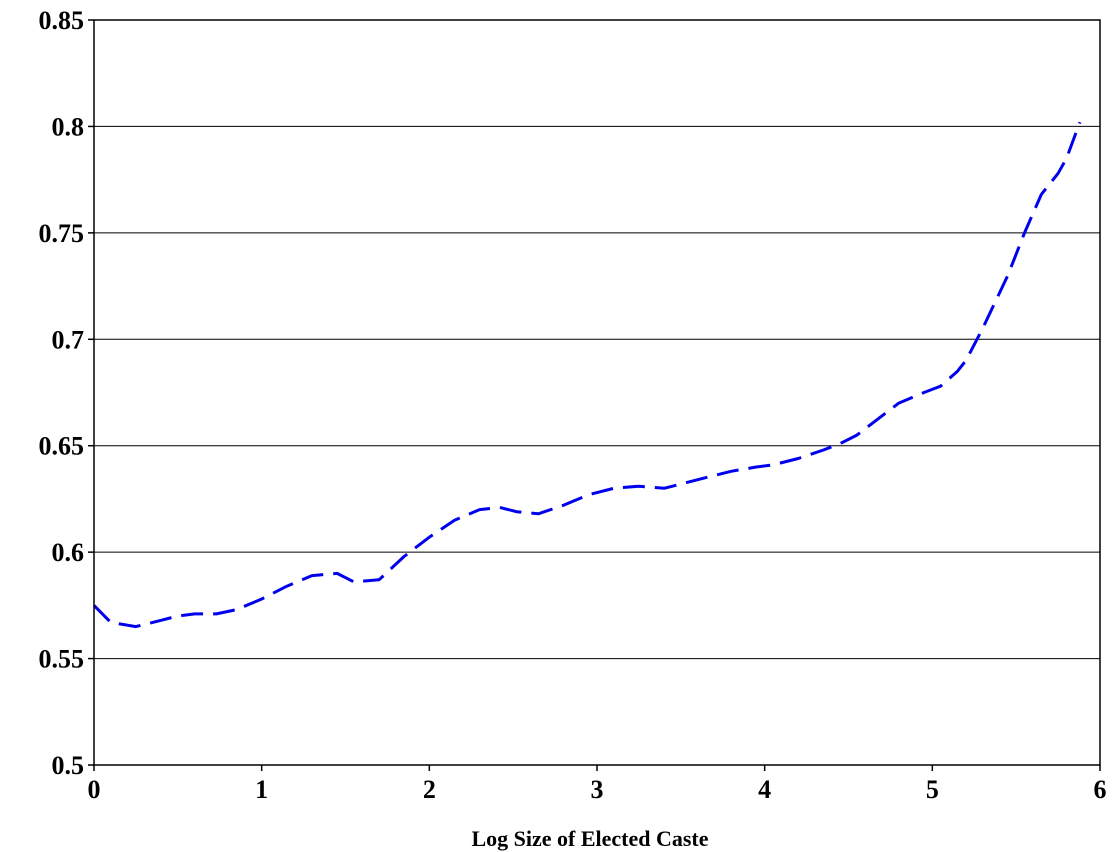 This screenshot has width=1118, height=852. Describe the element at coordinates (932, 789) in the screenshot. I see `x-tick-label: 5` at that location.